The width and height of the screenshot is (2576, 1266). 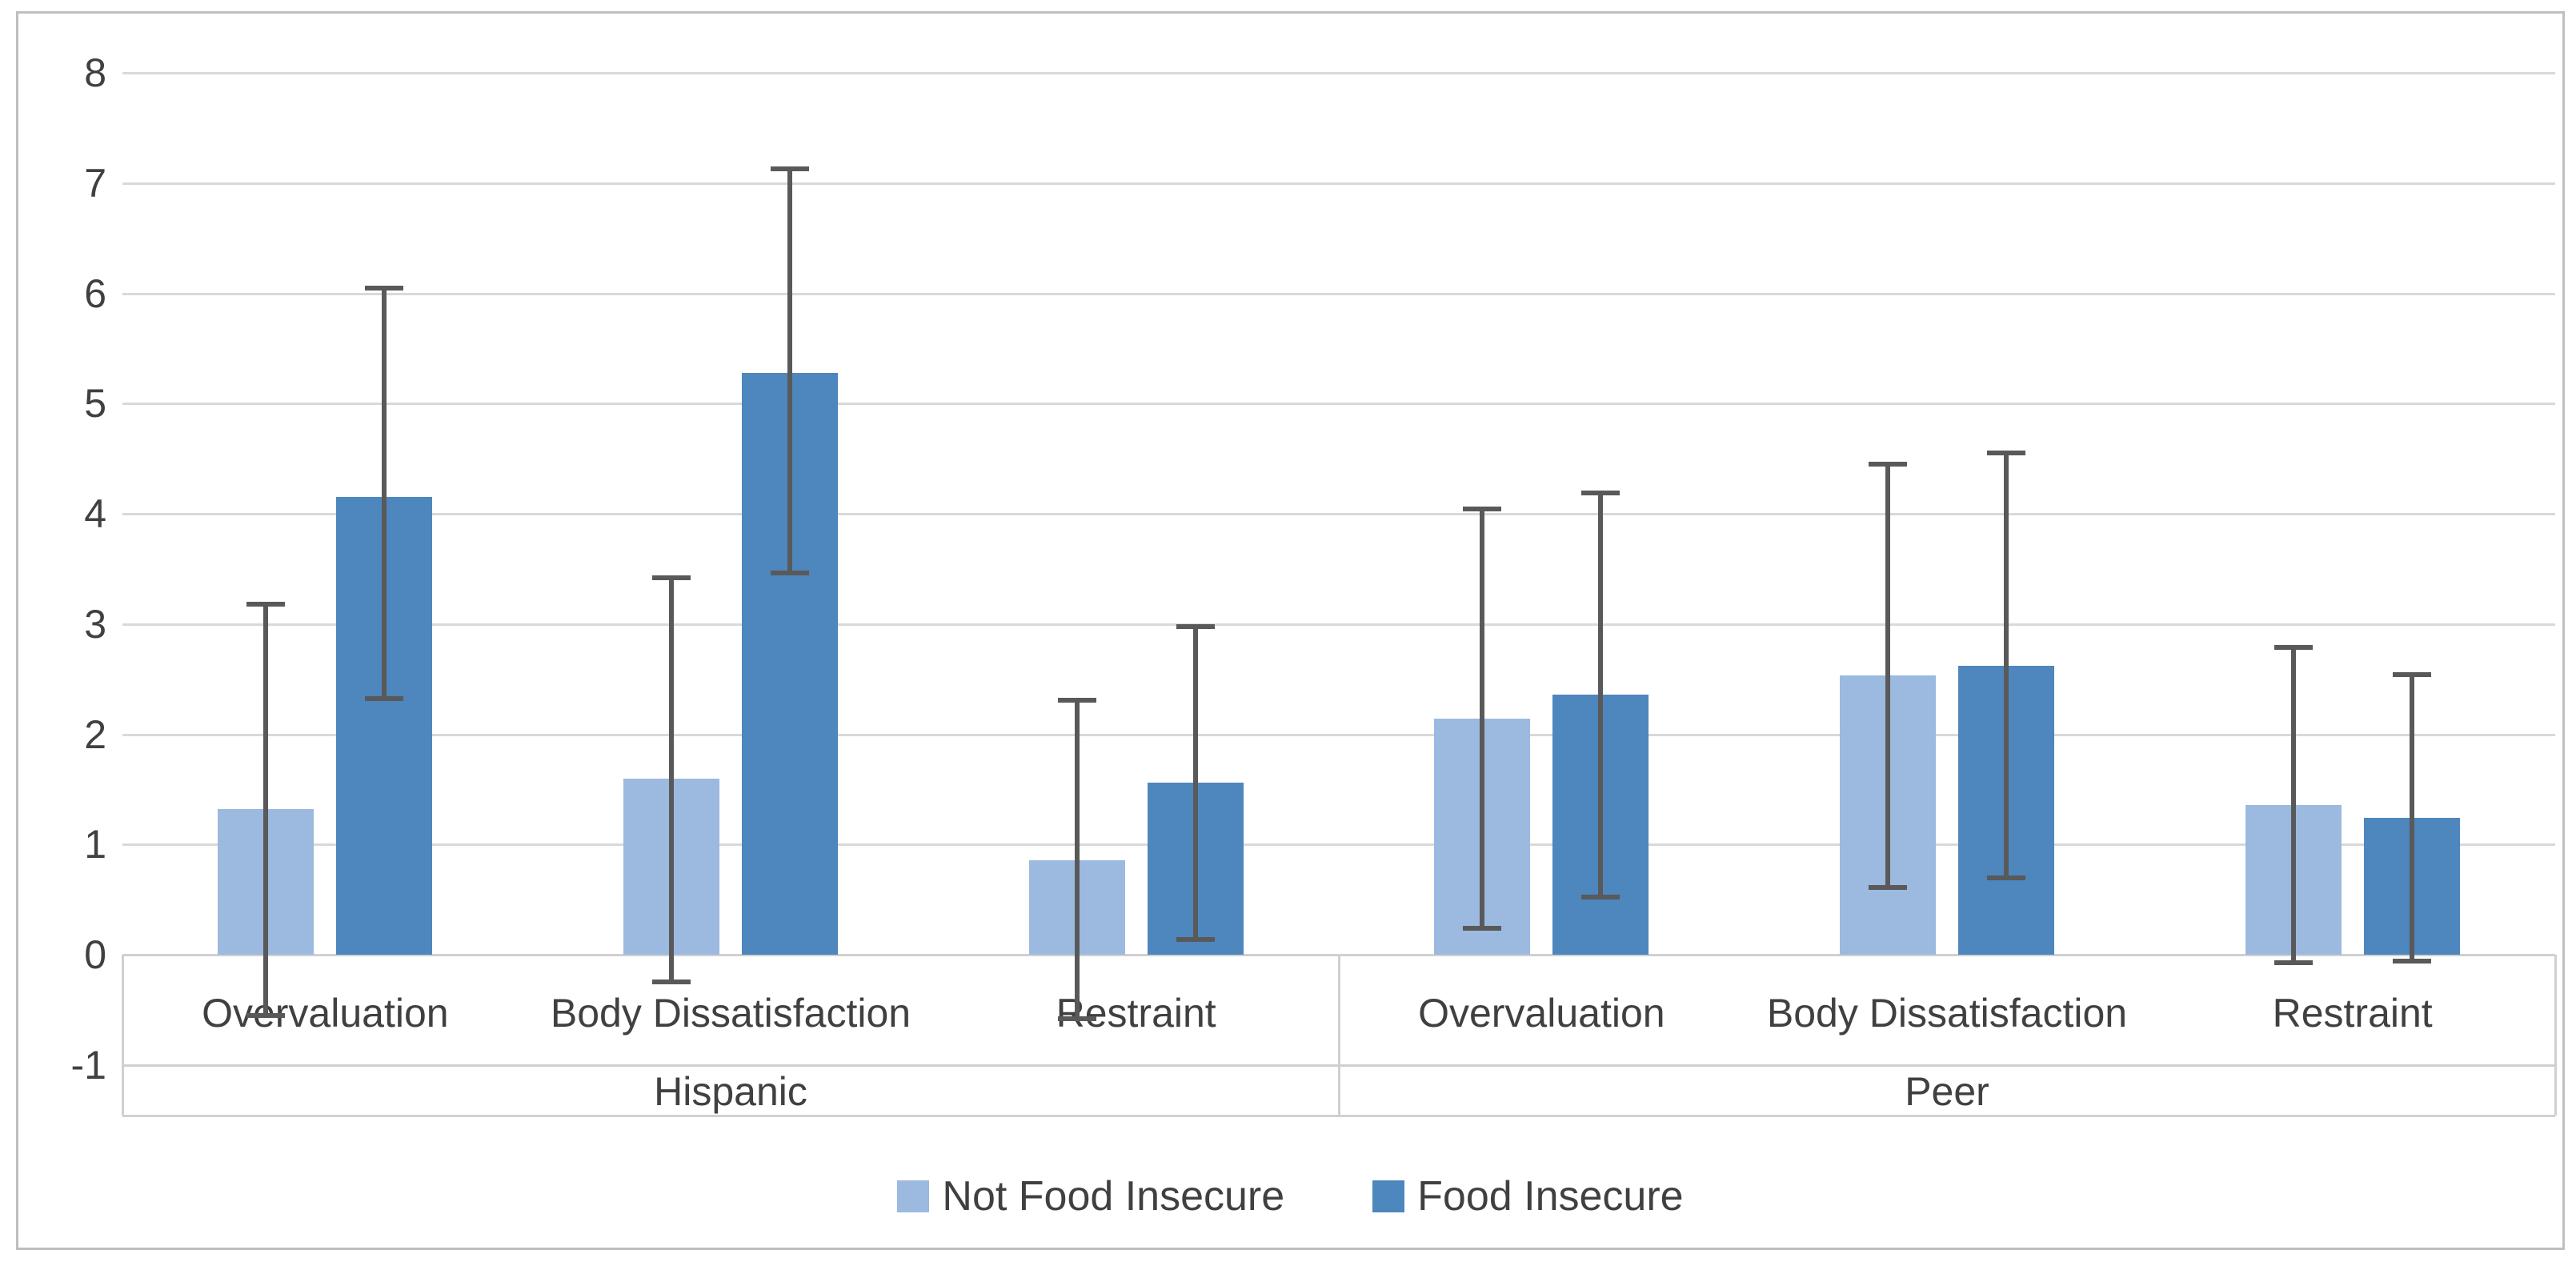 I want to click on legend-item-food-insecure: Food Insecure, so click(x=1528, y=1196).